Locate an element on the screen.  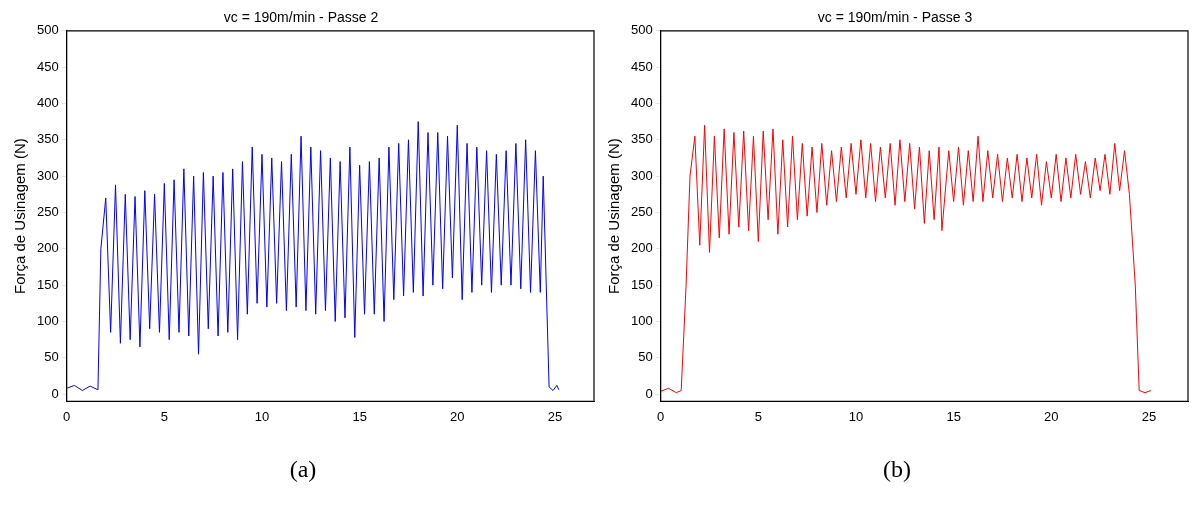
chart-title: vc = 190m/min - Passe 3 is located at coordinates (895, 17).